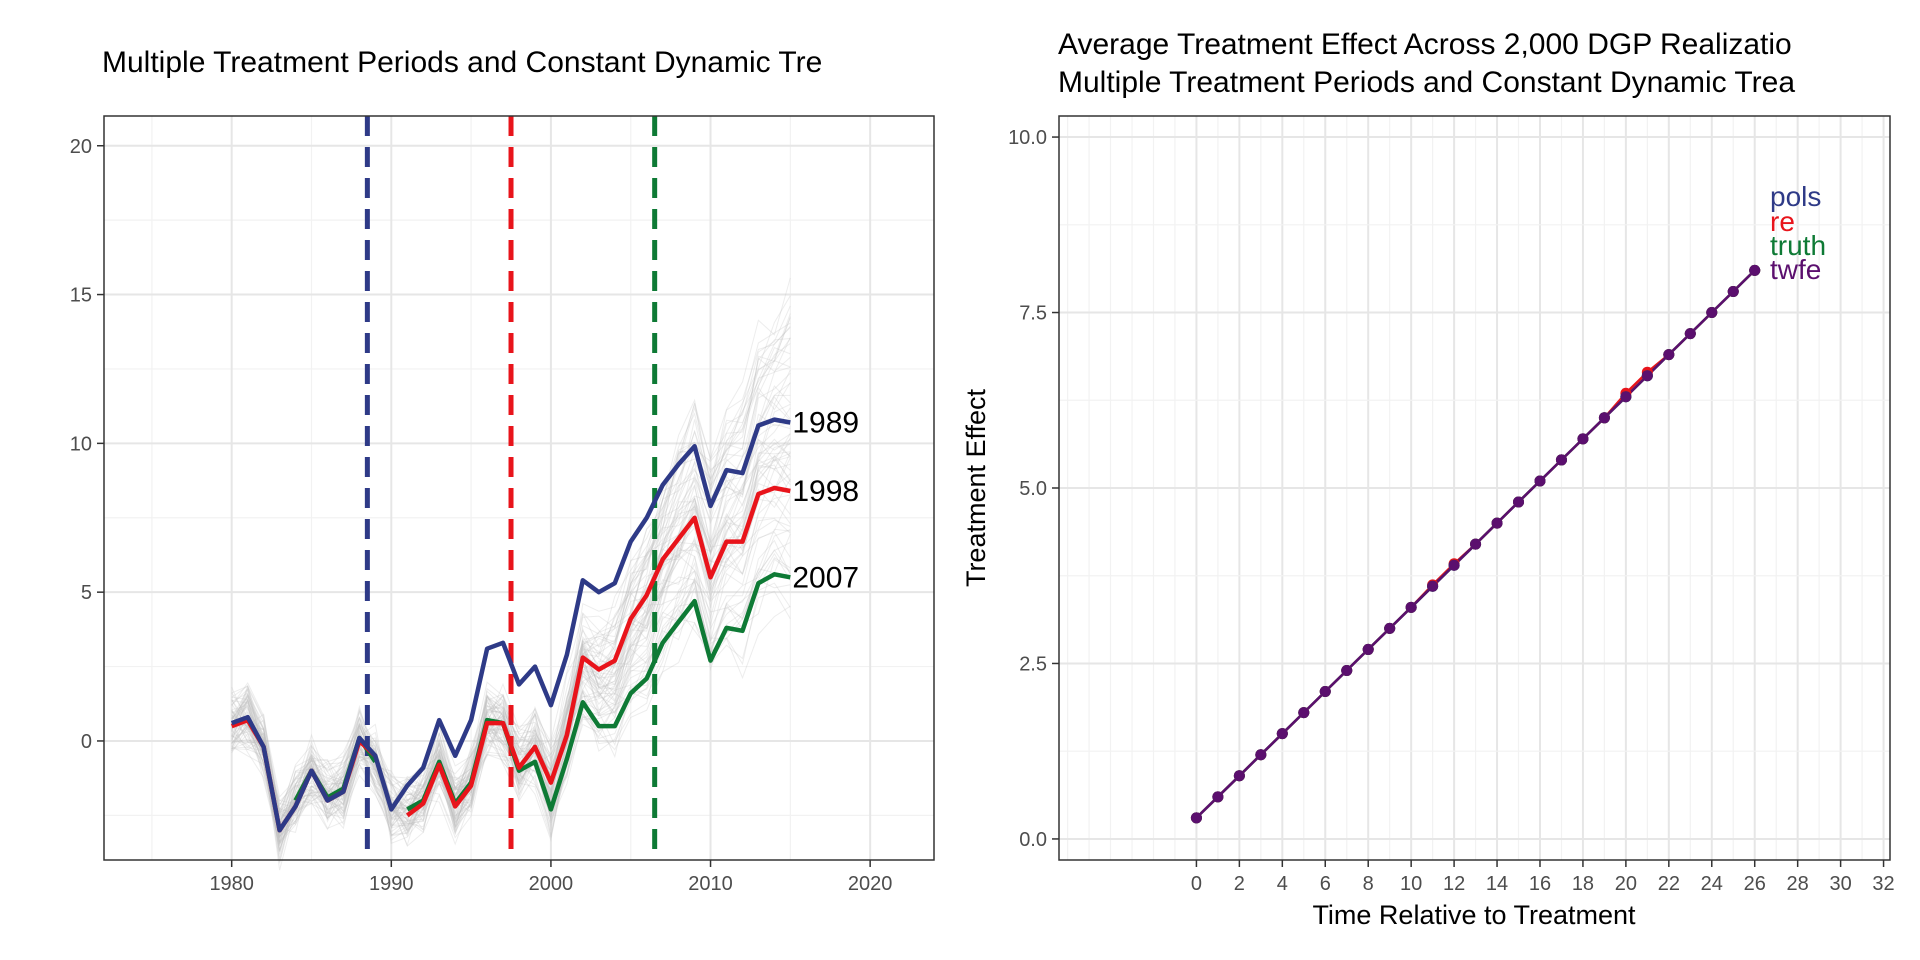  What do you see at coordinates (1795, 269) in the screenshot?
I see `legend-entry-twfe: twfe` at bounding box center [1795, 269].